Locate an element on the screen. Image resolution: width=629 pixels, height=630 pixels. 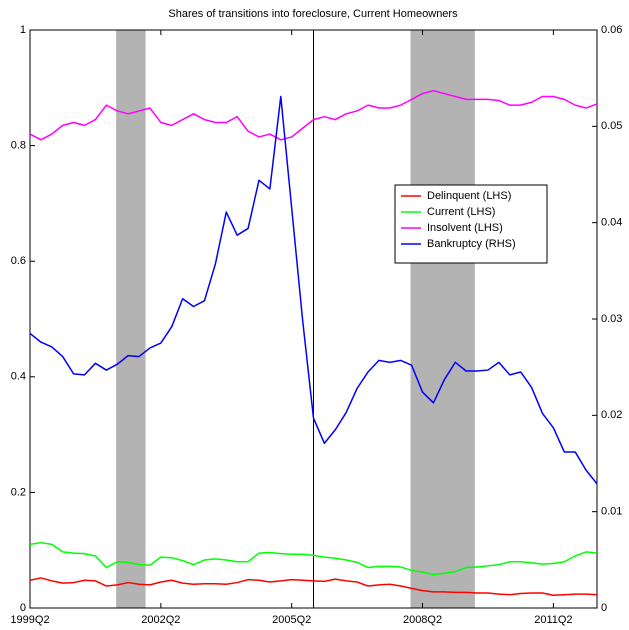
y-tick-label: 0 is located at coordinates (23, 608).